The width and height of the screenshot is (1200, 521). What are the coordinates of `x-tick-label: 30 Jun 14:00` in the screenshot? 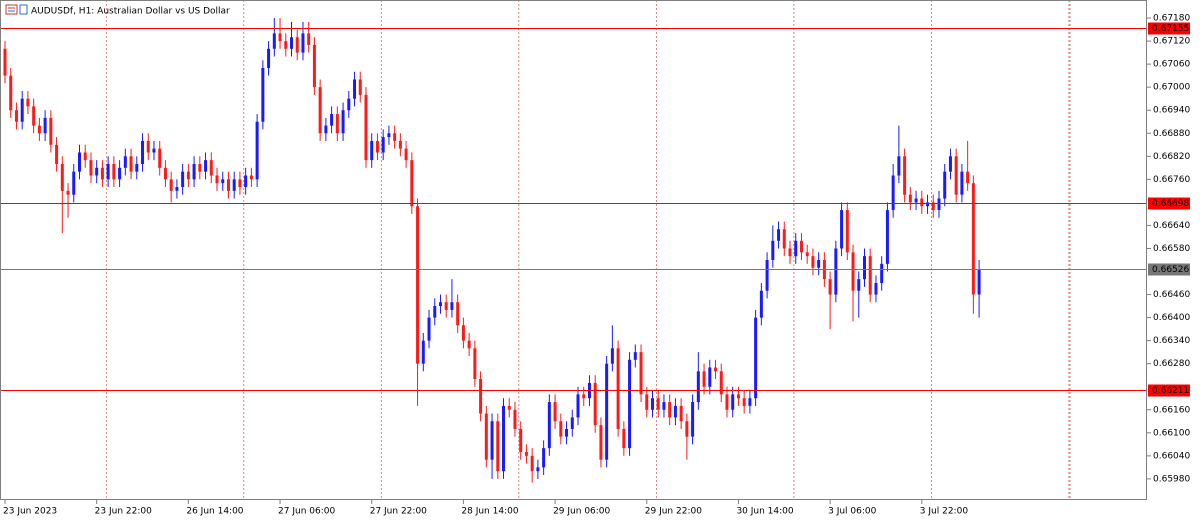 It's located at (764, 512).